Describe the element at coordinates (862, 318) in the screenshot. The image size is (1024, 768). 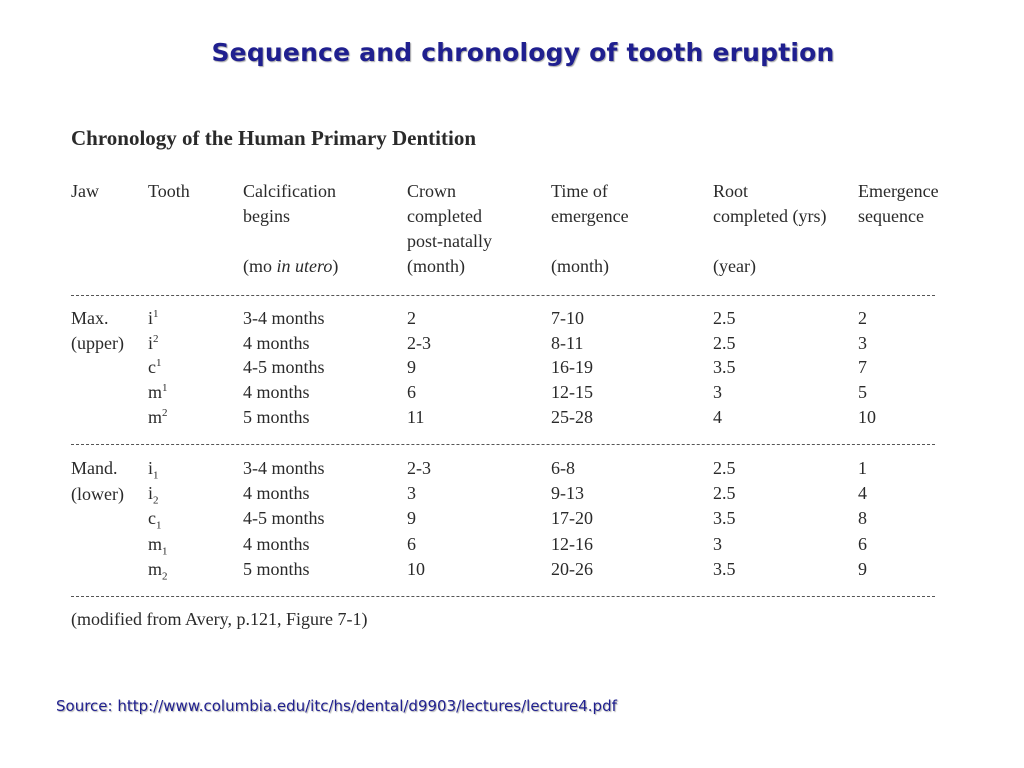
I see `sequence-cell: 2` at that location.